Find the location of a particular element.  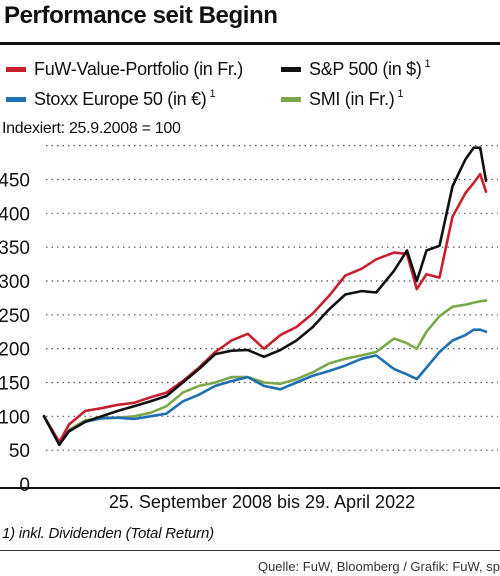

y-tick-label: 450 is located at coordinates (15, 180).